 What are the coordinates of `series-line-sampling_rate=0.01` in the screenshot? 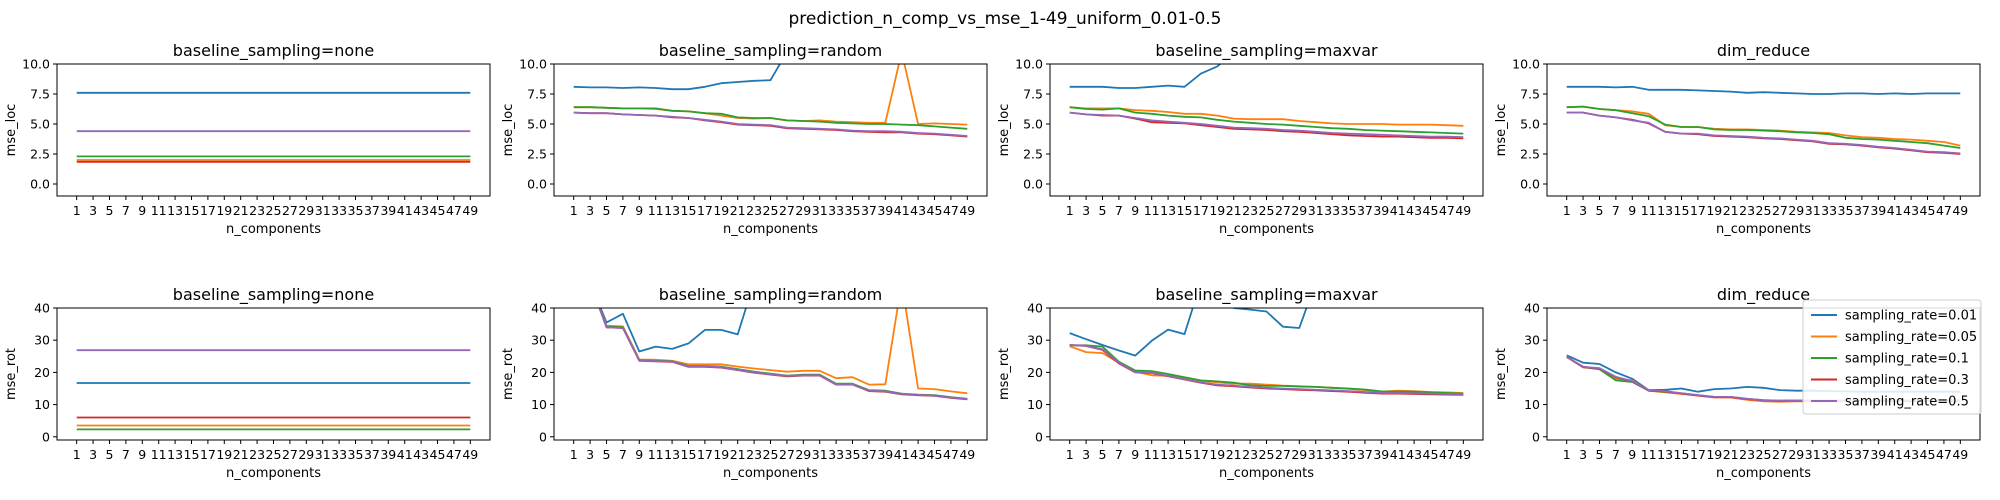 It's located at (1763, 90).